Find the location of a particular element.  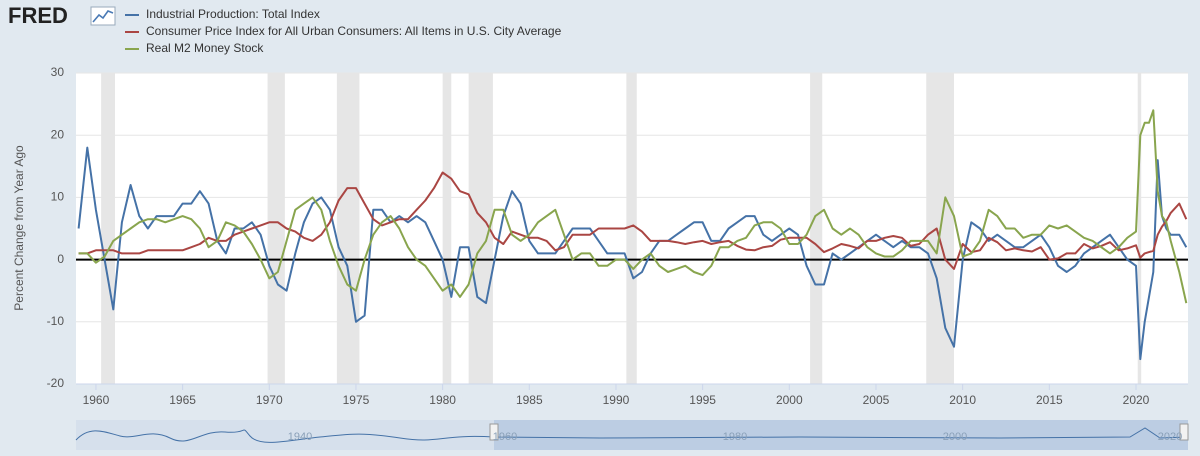

x-tick-label: 1975 is located at coordinates (356, 400).